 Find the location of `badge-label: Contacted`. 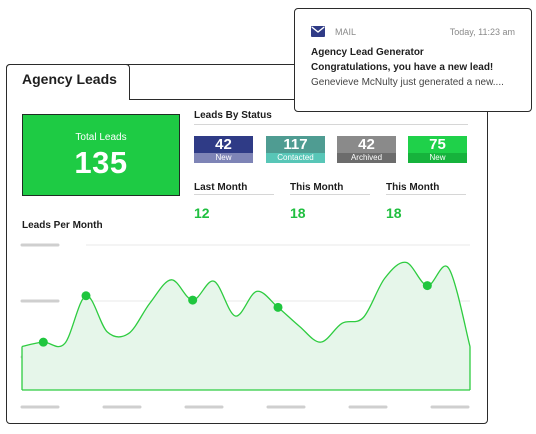

badge-label: Contacted is located at coordinates (295, 158).